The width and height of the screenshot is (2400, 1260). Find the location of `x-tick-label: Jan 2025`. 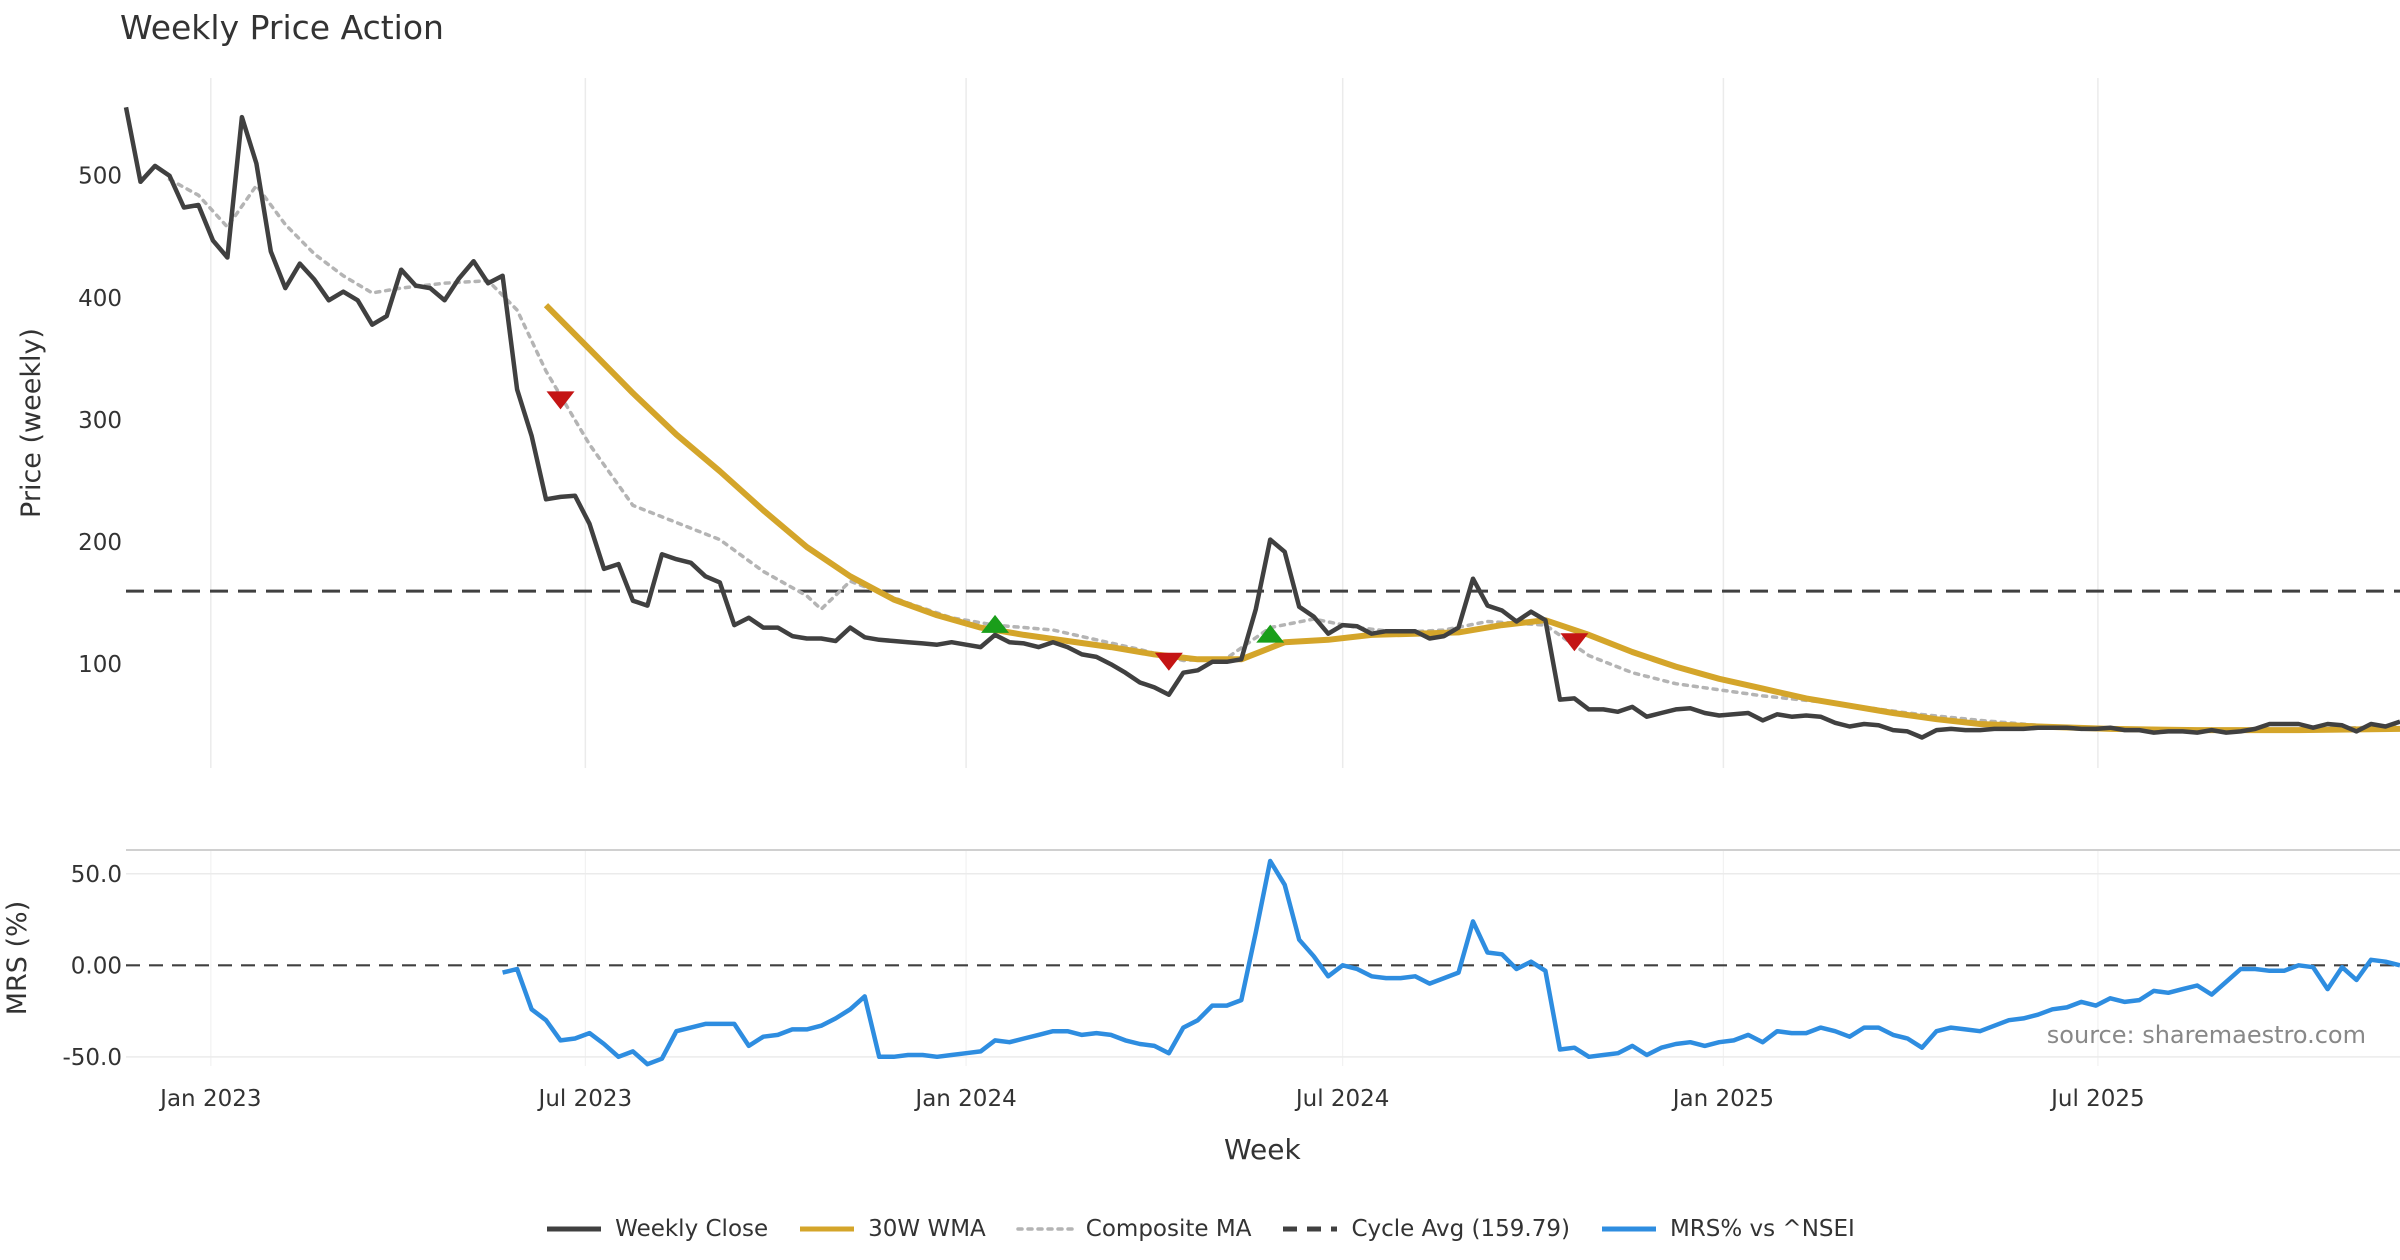

x-tick-label: Jan 2025 is located at coordinates (1722, 1099).